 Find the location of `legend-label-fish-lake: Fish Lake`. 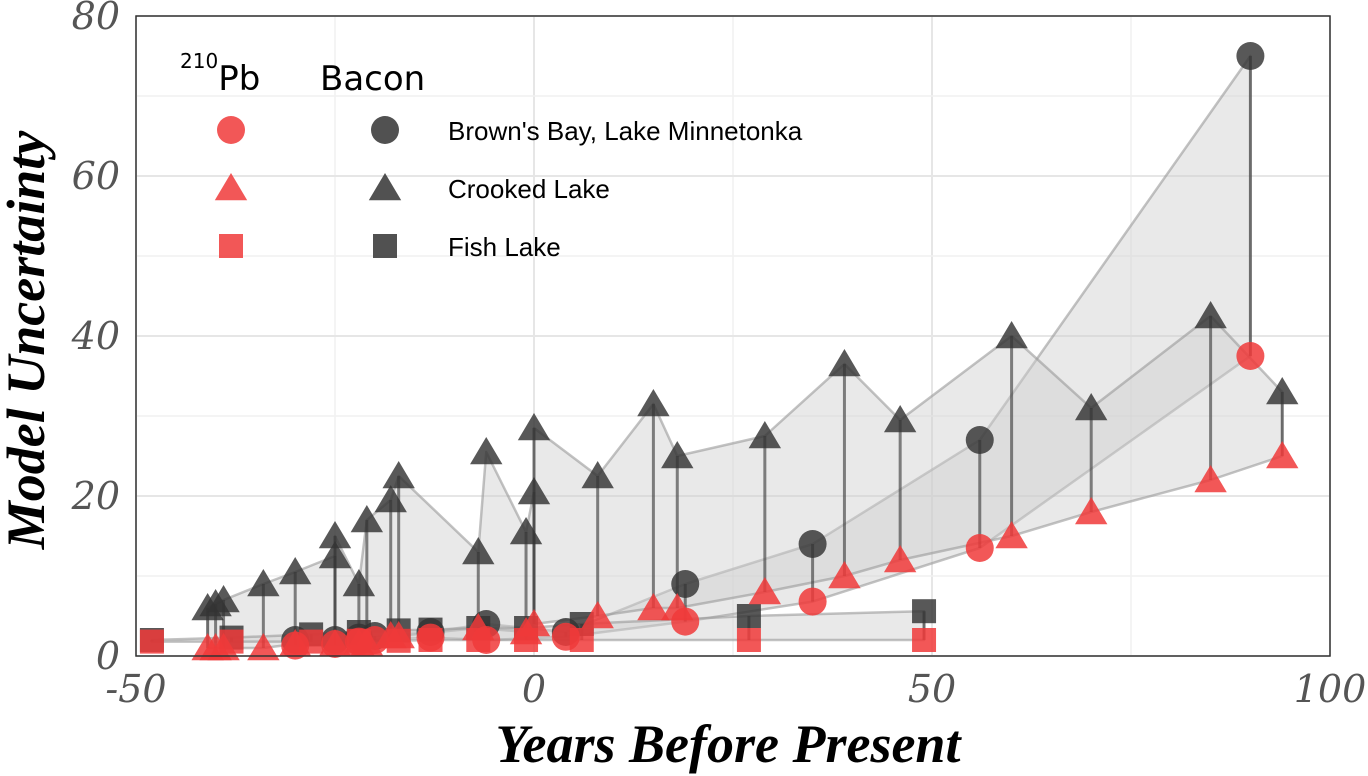

legend-label-fish-lake: Fish Lake is located at coordinates (504, 247).